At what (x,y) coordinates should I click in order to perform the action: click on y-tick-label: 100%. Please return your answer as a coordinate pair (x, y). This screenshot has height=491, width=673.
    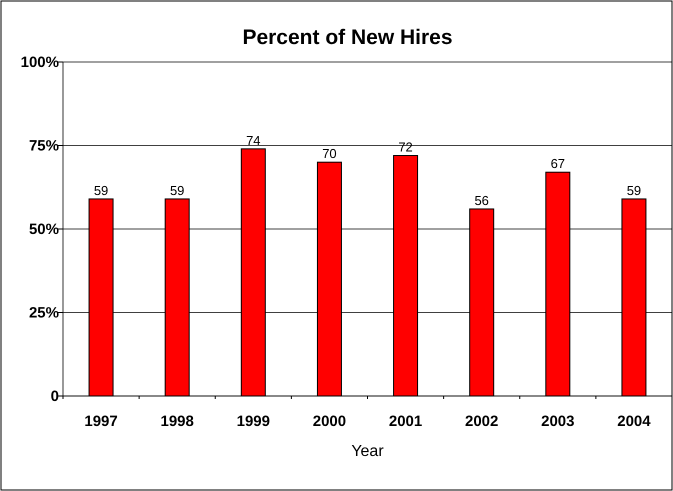
    Looking at the image, I should click on (39, 62).